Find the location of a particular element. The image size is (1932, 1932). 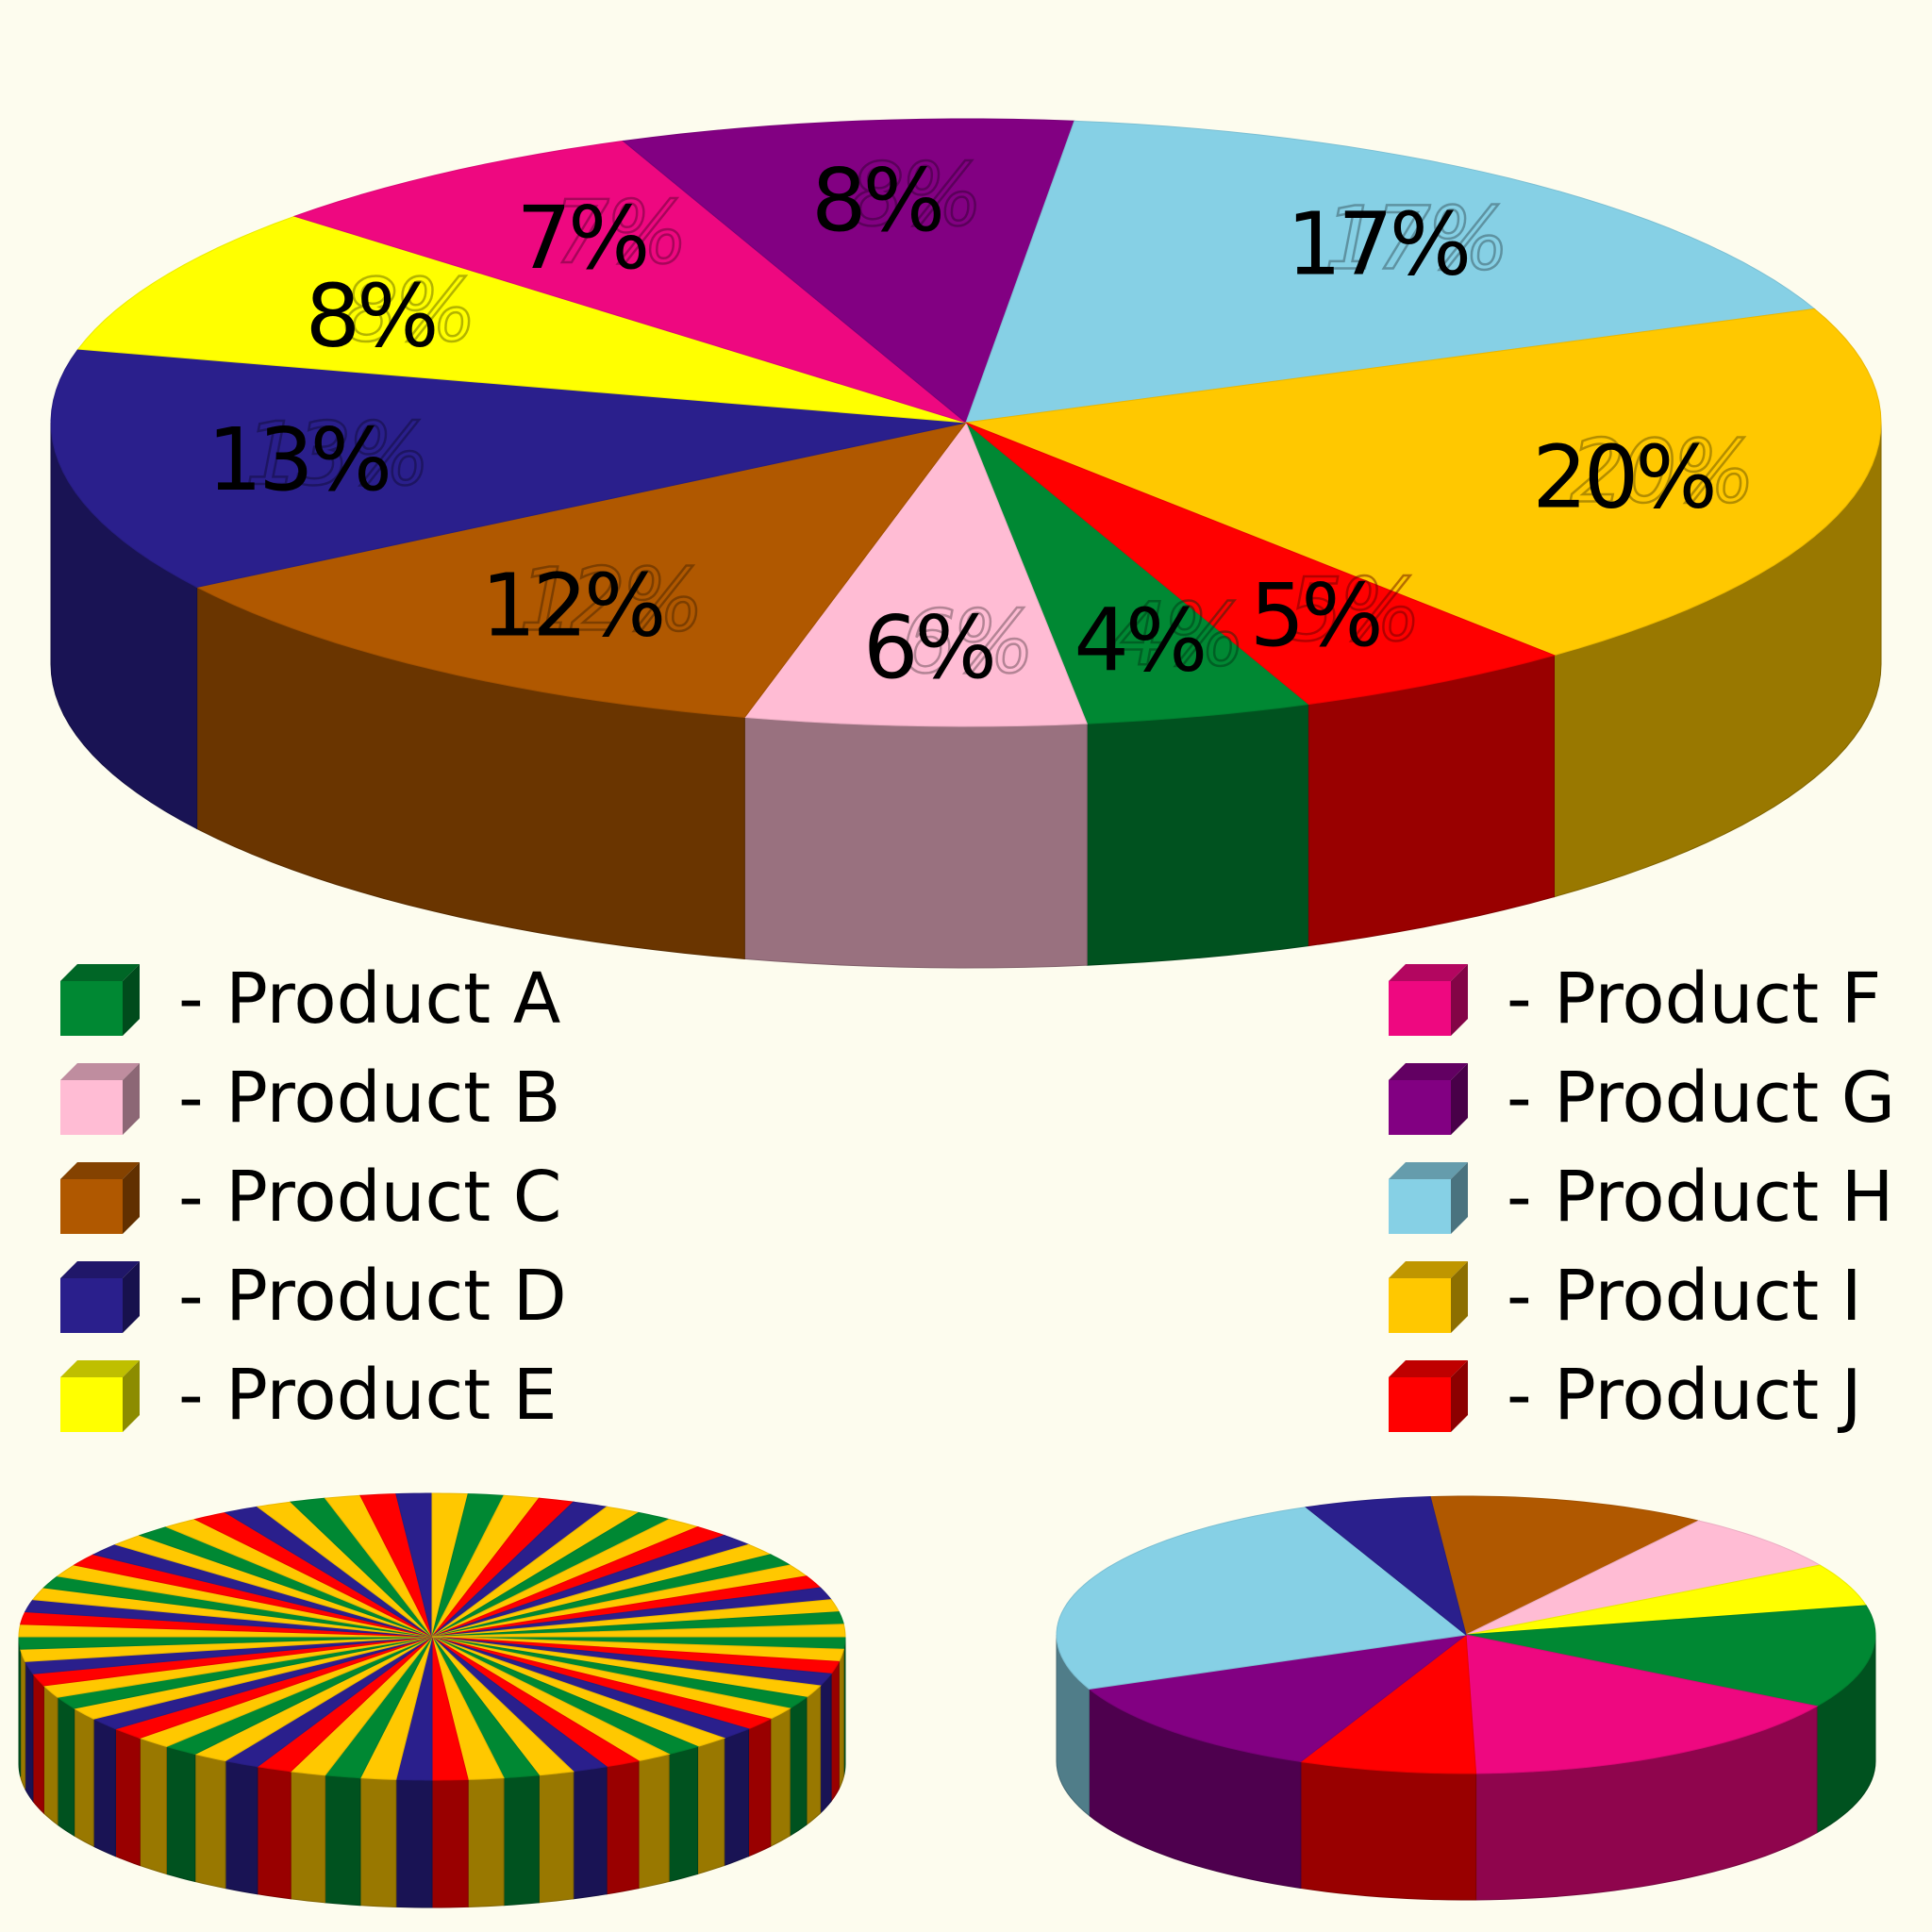

legend-swatch-product-c is located at coordinates (100, 1198).